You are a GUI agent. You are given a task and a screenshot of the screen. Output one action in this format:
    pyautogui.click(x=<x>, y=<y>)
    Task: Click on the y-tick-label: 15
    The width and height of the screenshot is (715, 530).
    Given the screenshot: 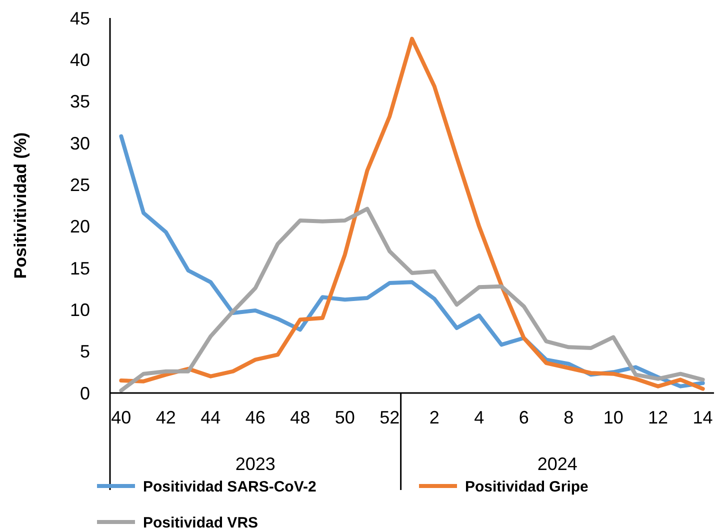 What is the action you would take?
    pyautogui.click(x=80, y=268)
    